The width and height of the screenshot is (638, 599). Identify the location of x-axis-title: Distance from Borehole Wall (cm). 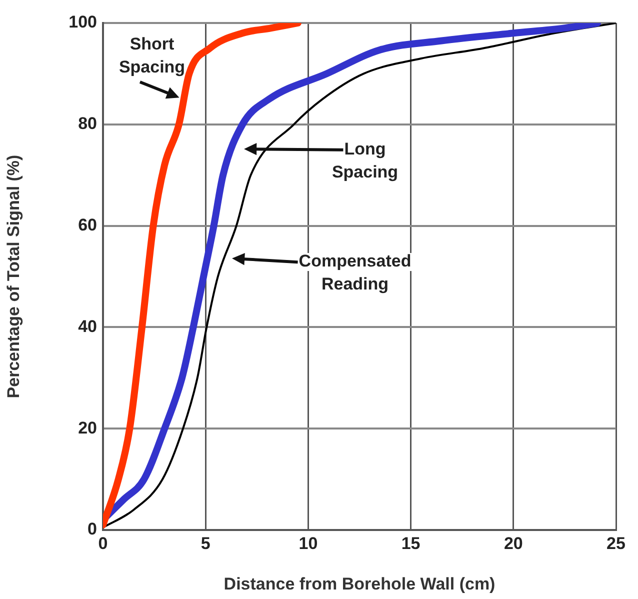
(360, 584).